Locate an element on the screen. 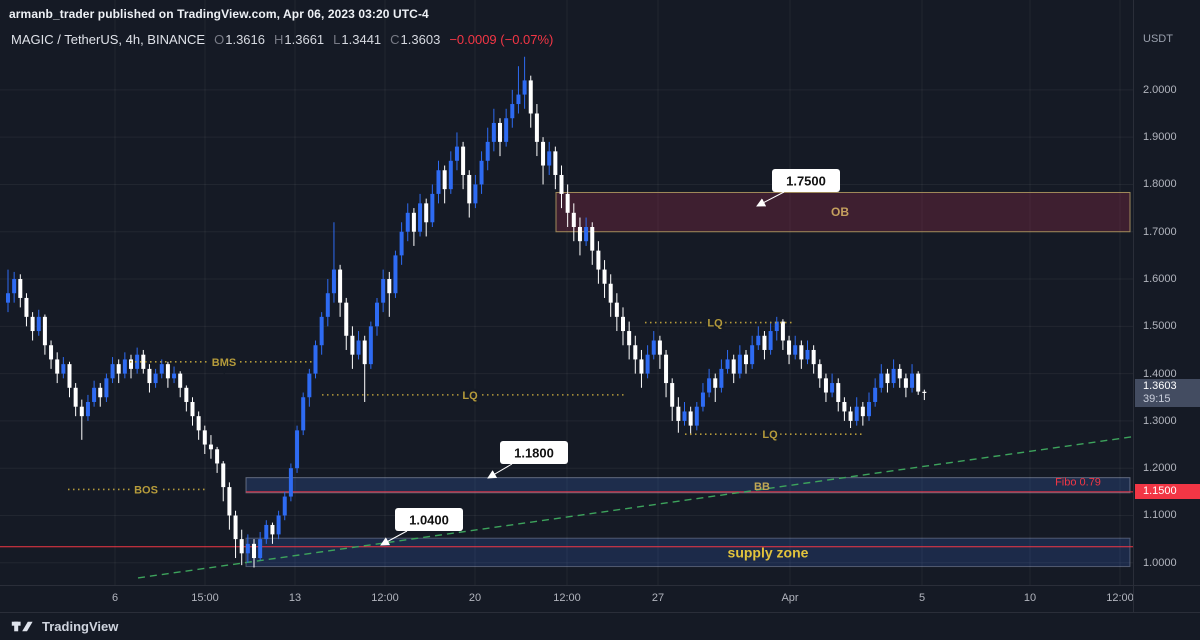 The image size is (1200, 640). bar-countdown: 39:15 is located at coordinates (1157, 399).